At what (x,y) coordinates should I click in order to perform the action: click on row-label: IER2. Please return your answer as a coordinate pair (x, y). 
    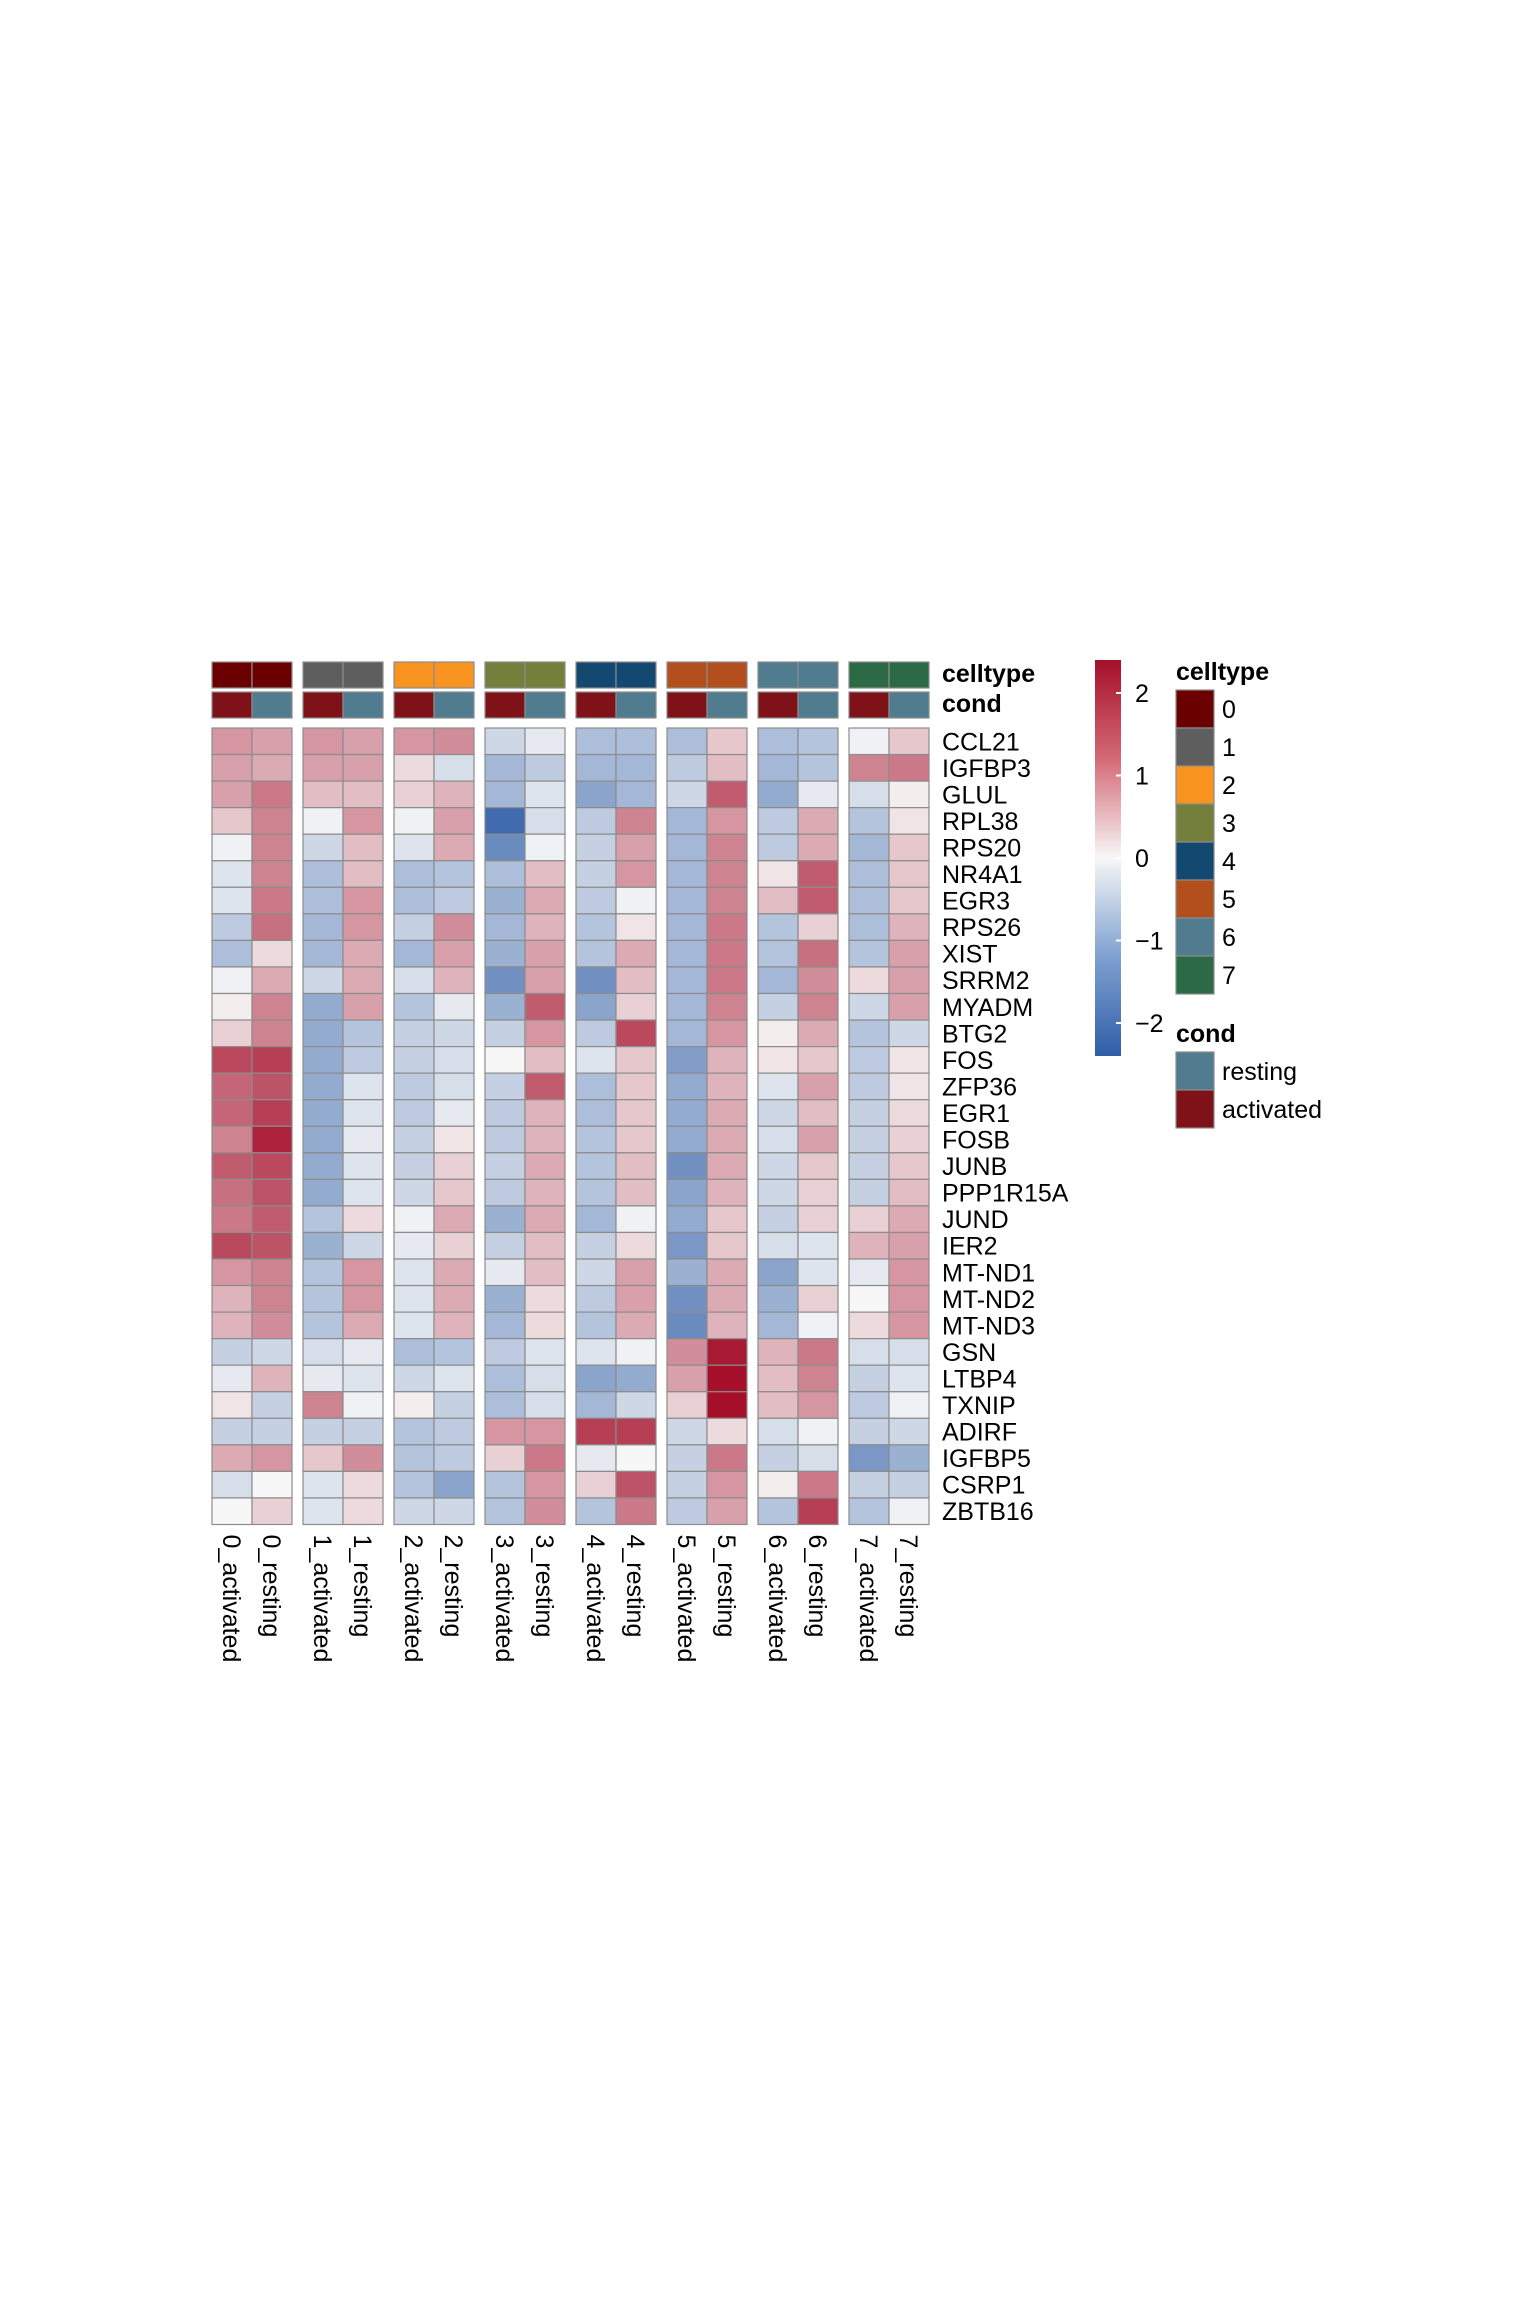
    Looking at the image, I should click on (970, 1247).